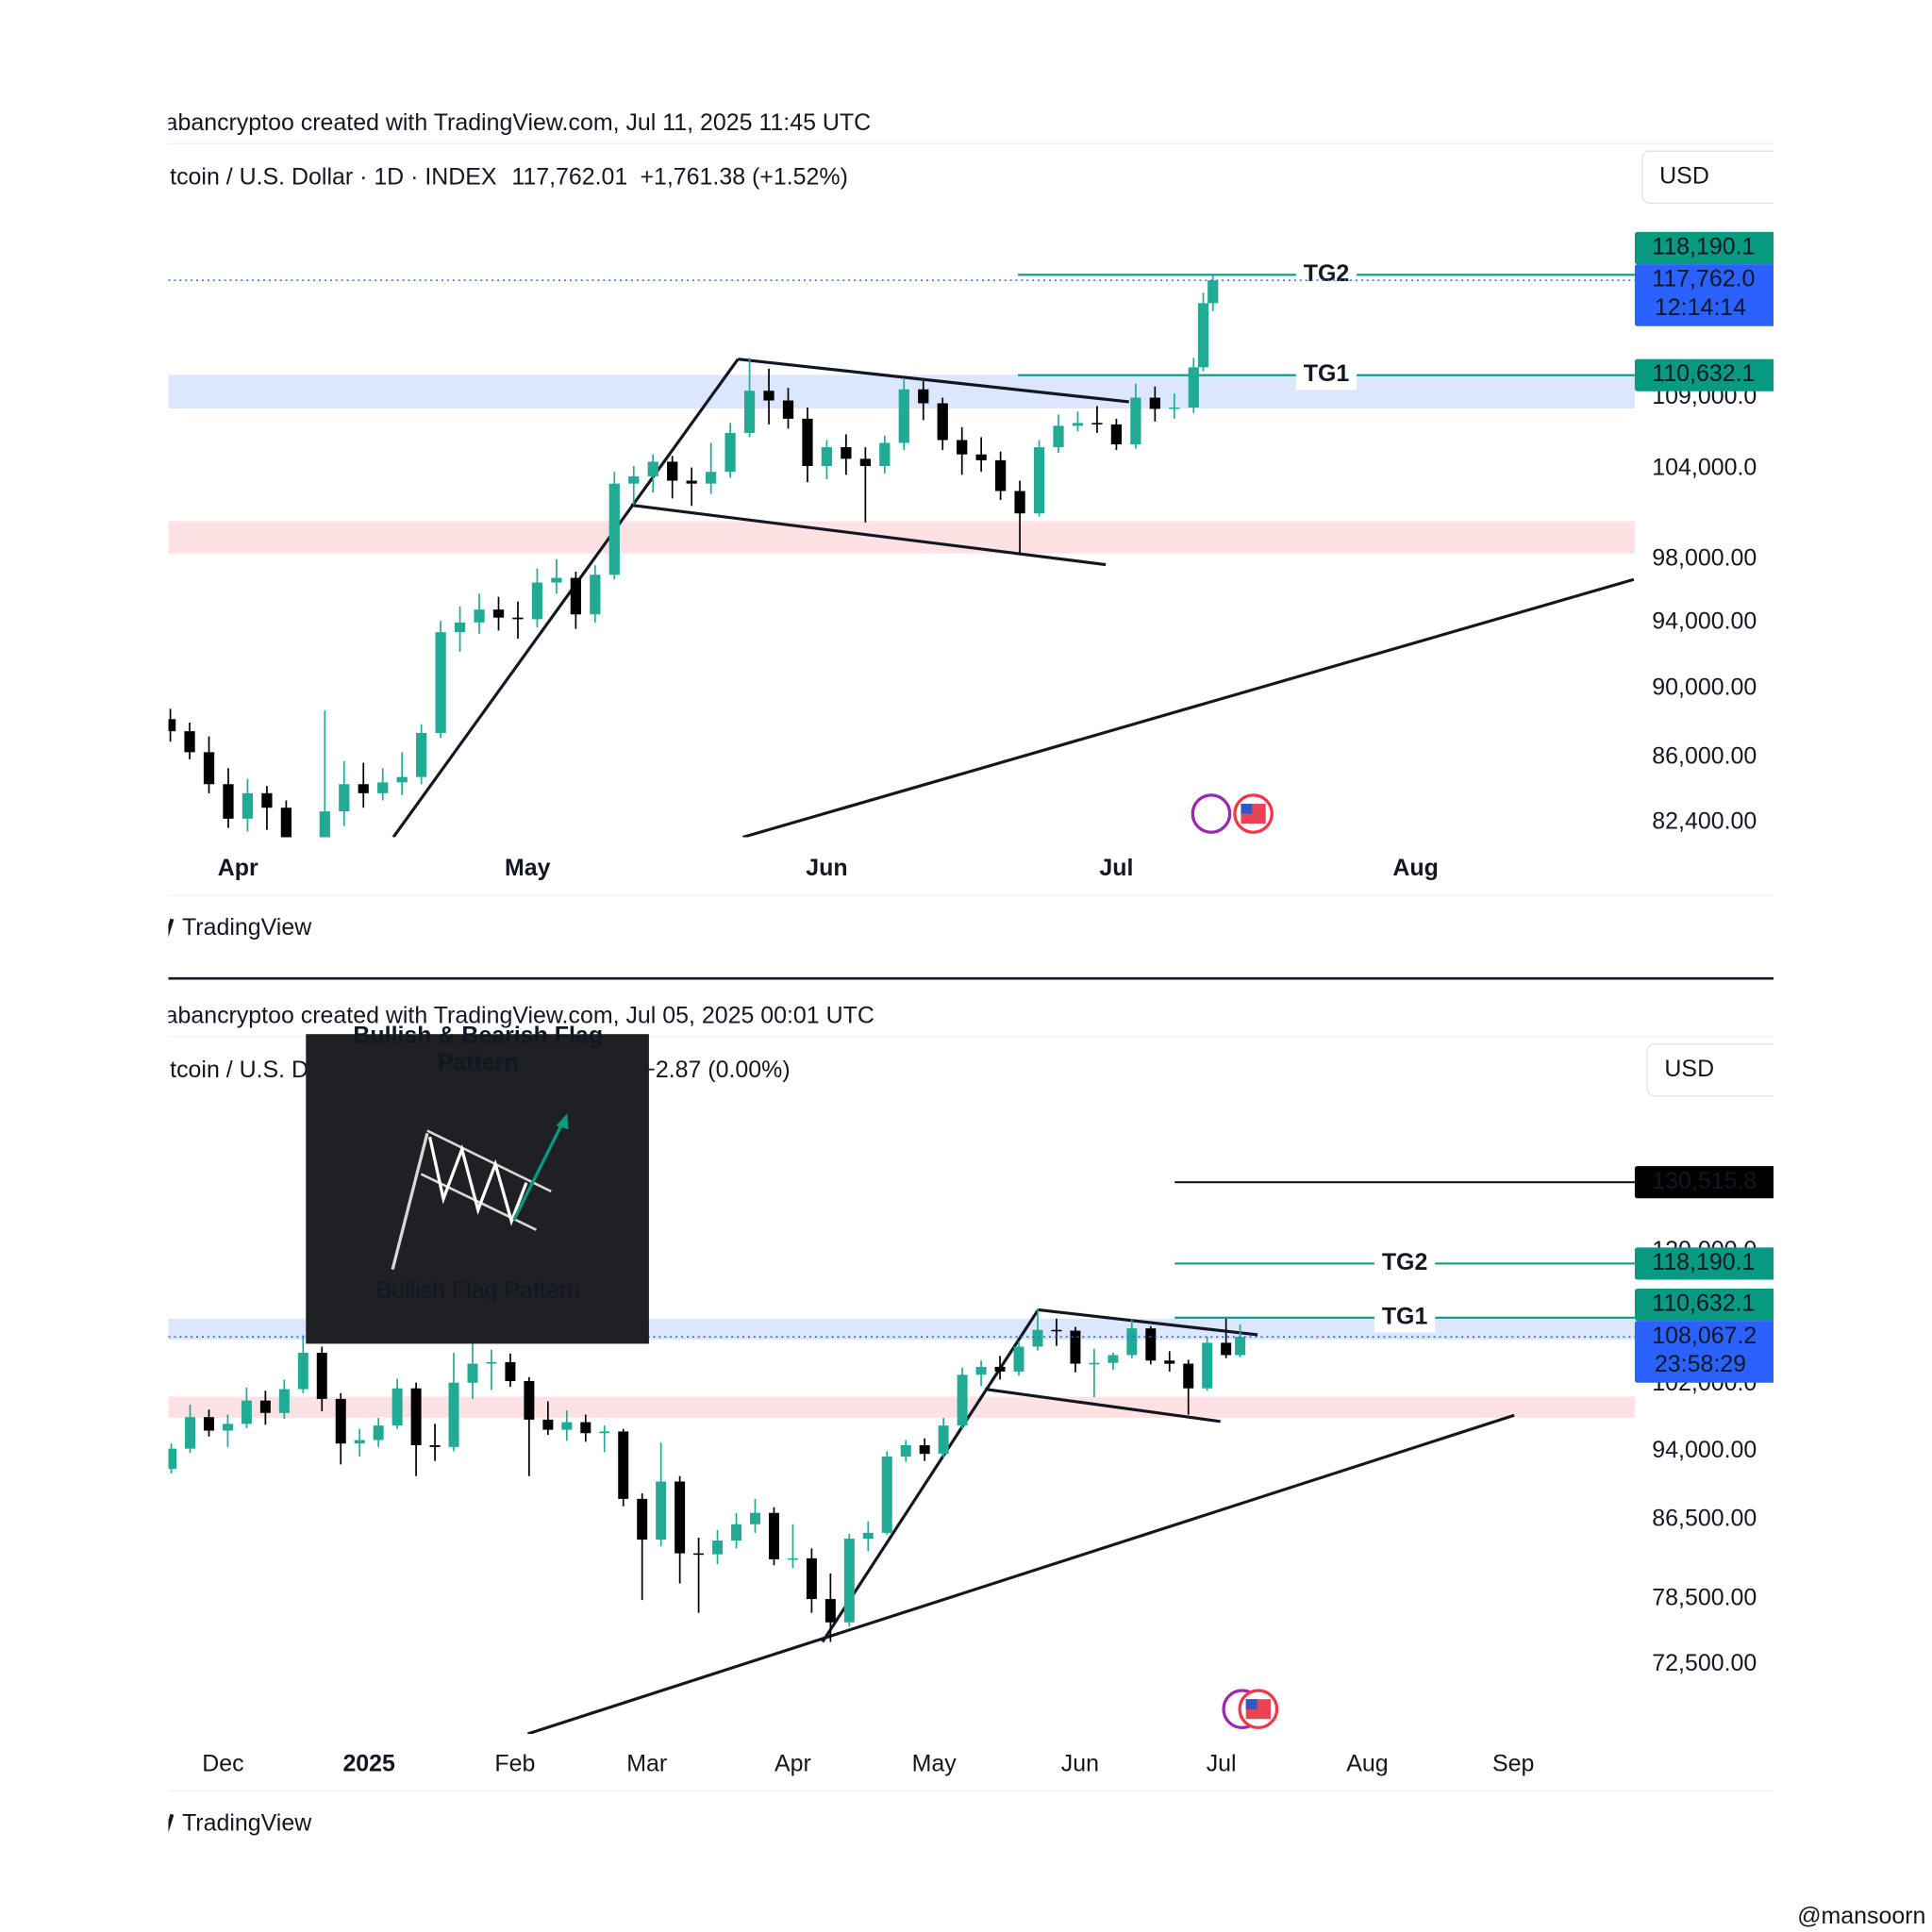 Image resolution: width=1932 pixels, height=1932 pixels. Describe the element at coordinates (743, 178) in the screenshot. I see `price-change: +1,761.38 (+1.52%)` at that location.